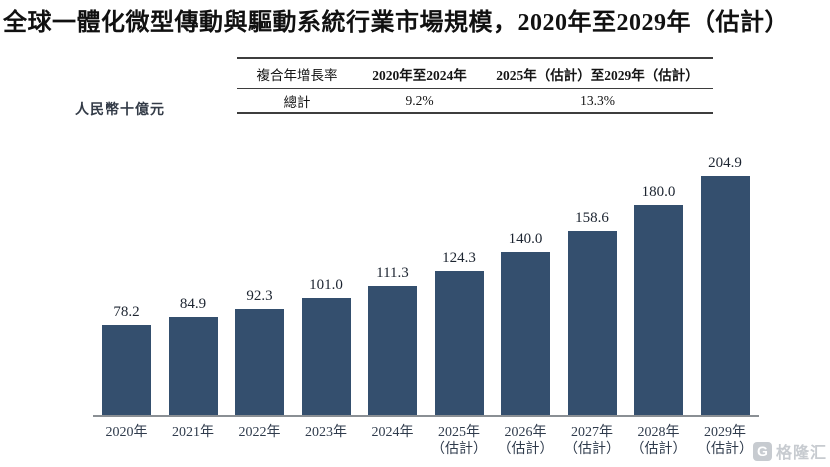  I want to click on y-axis-unit-label: 人民幣十億元, so click(120, 110).